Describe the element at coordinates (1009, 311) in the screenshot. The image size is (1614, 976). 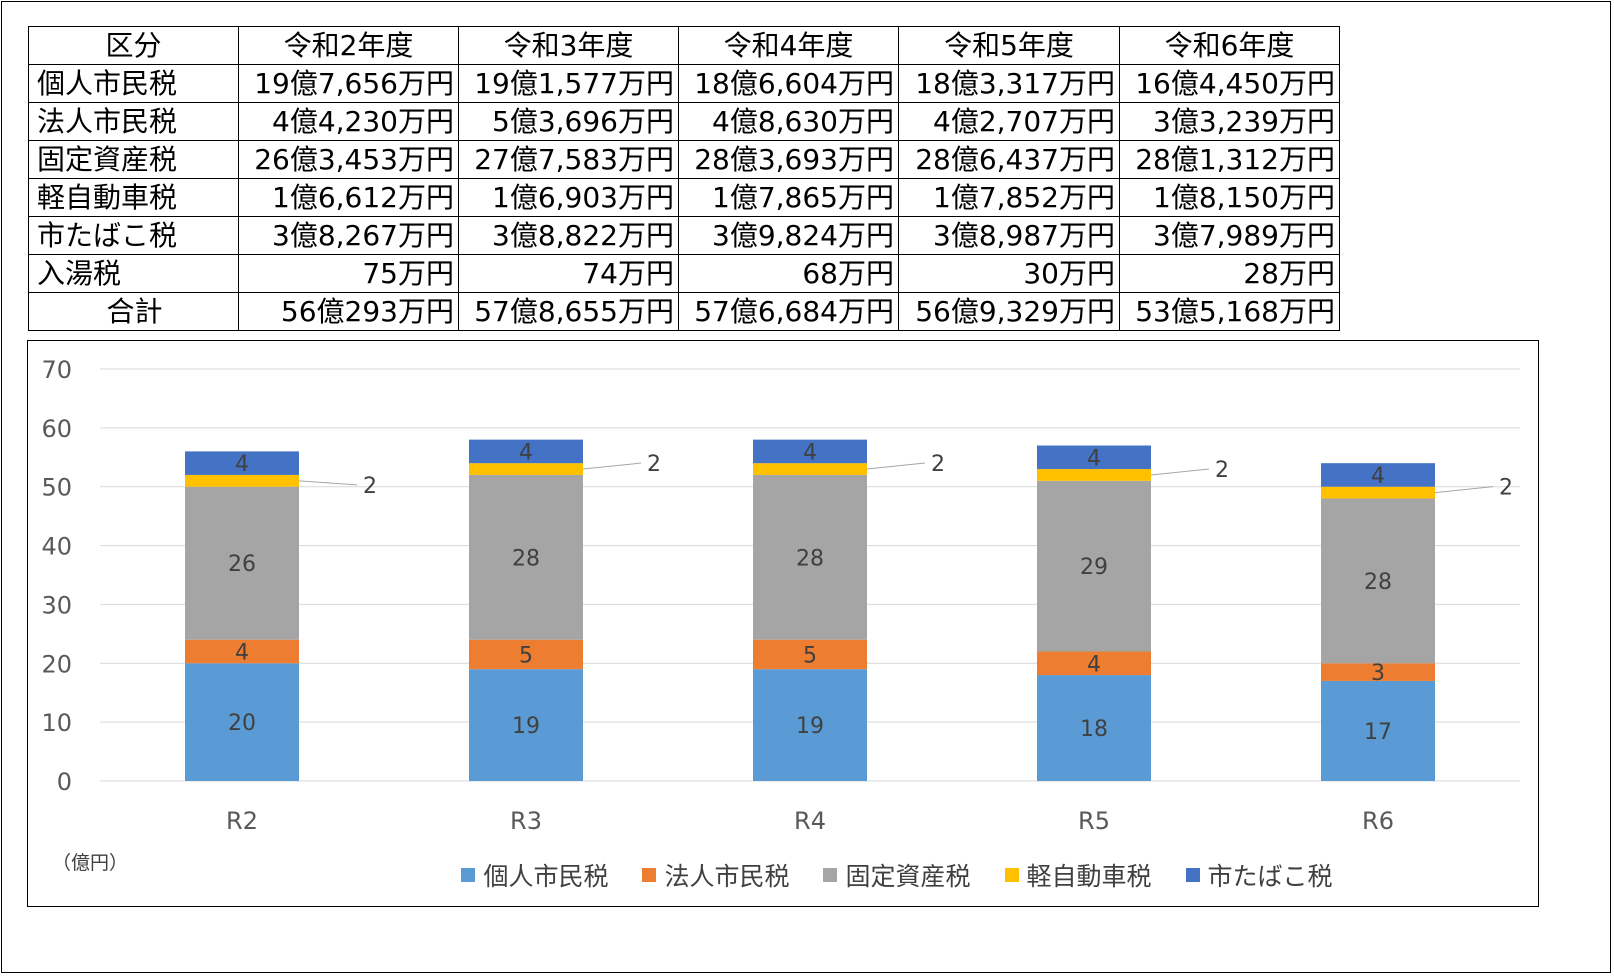
I see `table-cell: 56億9,329万円` at that location.